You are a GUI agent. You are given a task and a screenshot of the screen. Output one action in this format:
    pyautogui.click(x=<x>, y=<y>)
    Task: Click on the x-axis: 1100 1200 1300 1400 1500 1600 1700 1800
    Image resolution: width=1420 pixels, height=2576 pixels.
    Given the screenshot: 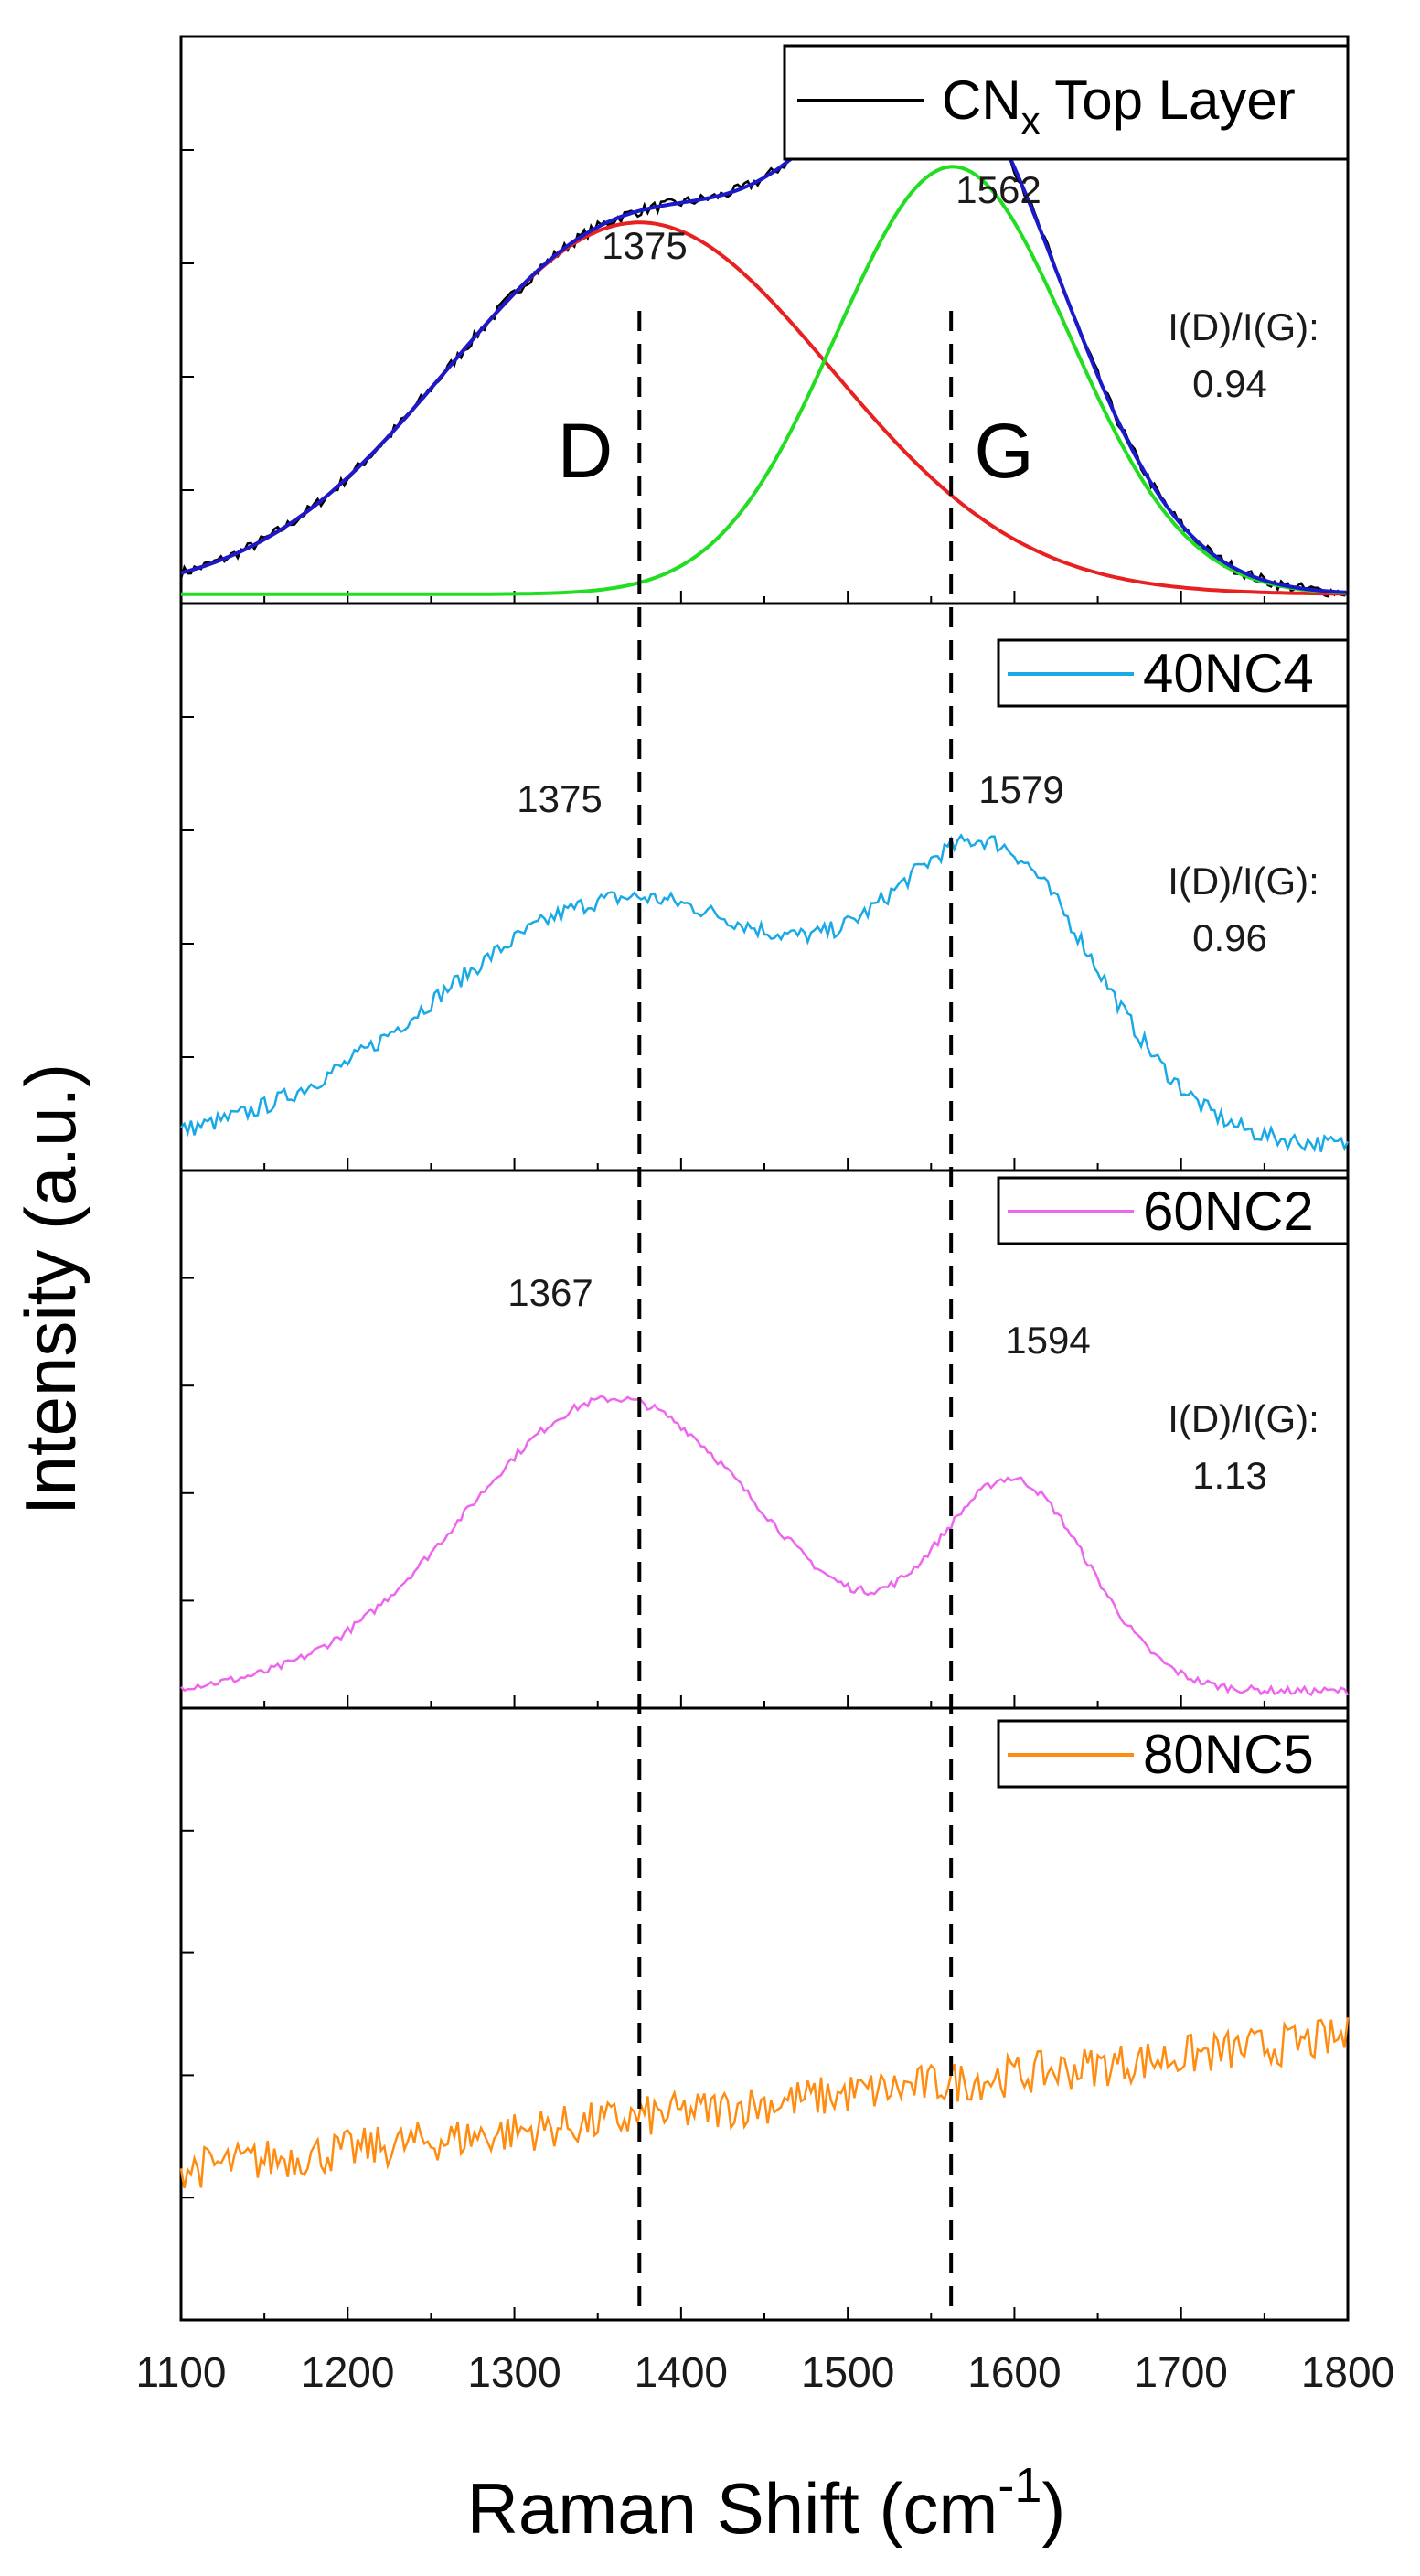 What is the action you would take?
    pyautogui.click(x=765, y=2372)
    